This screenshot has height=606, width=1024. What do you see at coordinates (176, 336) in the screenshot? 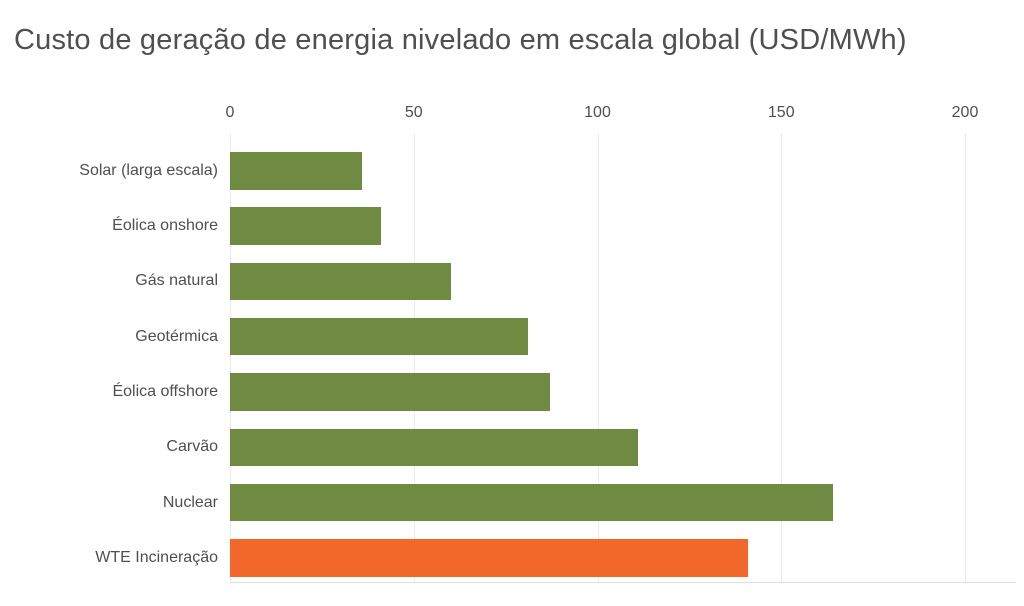
I see `y-axis-label-geotermica: Geotérmica` at bounding box center [176, 336].